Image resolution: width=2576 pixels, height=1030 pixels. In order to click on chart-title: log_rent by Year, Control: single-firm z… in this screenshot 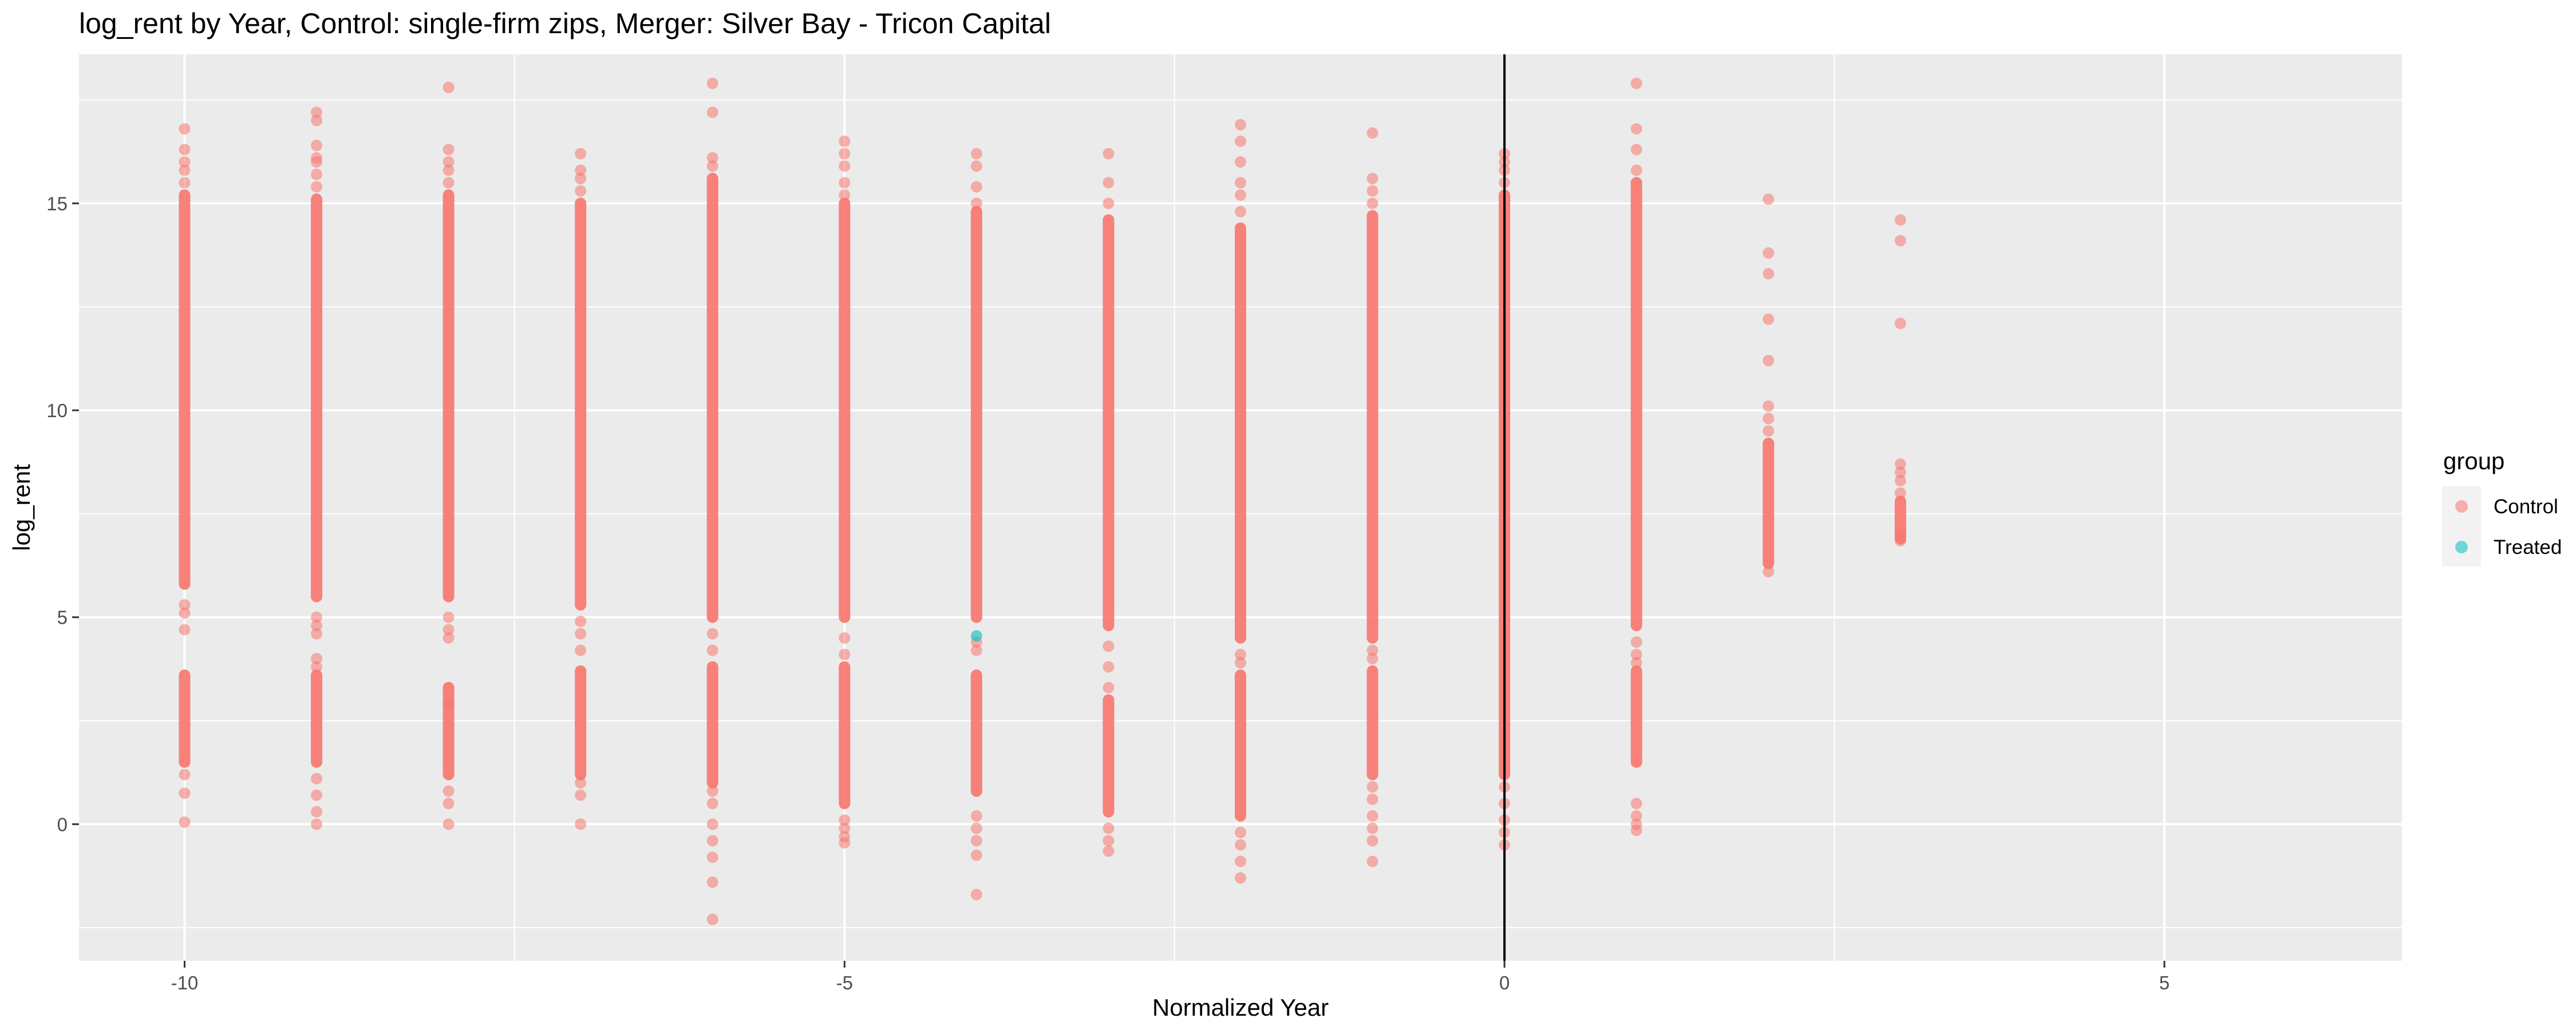, I will do `click(565, 23)`.